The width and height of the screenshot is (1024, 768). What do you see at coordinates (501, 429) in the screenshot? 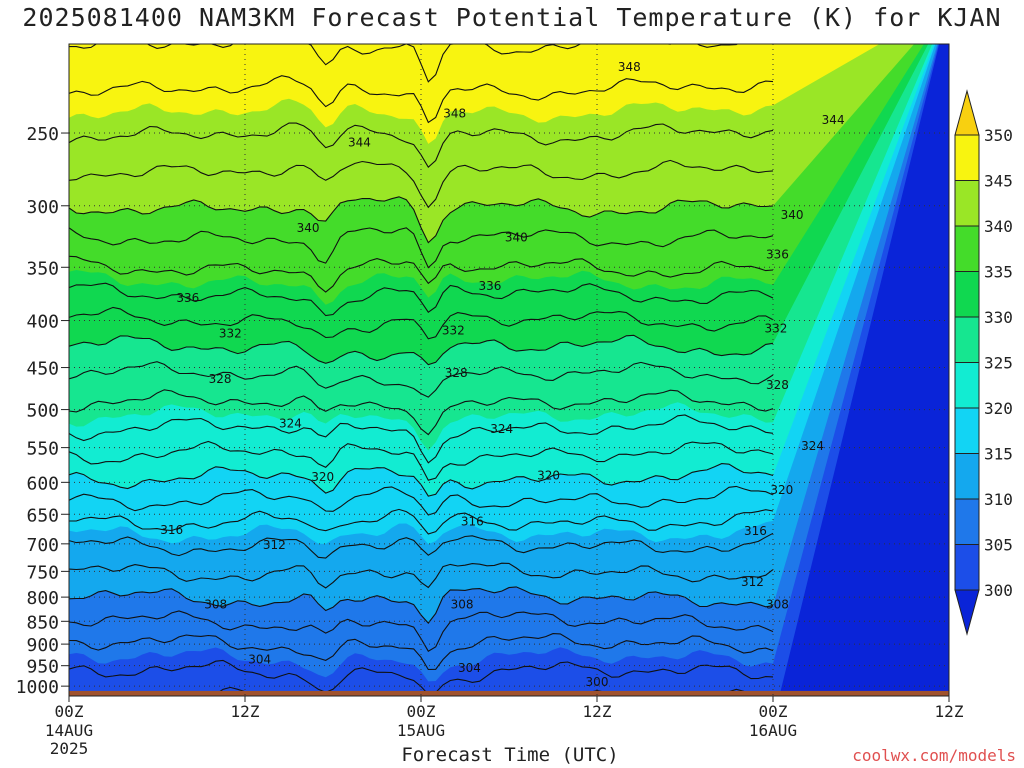
I see `contour-label-17: 324` at bounding box center [501, 429].